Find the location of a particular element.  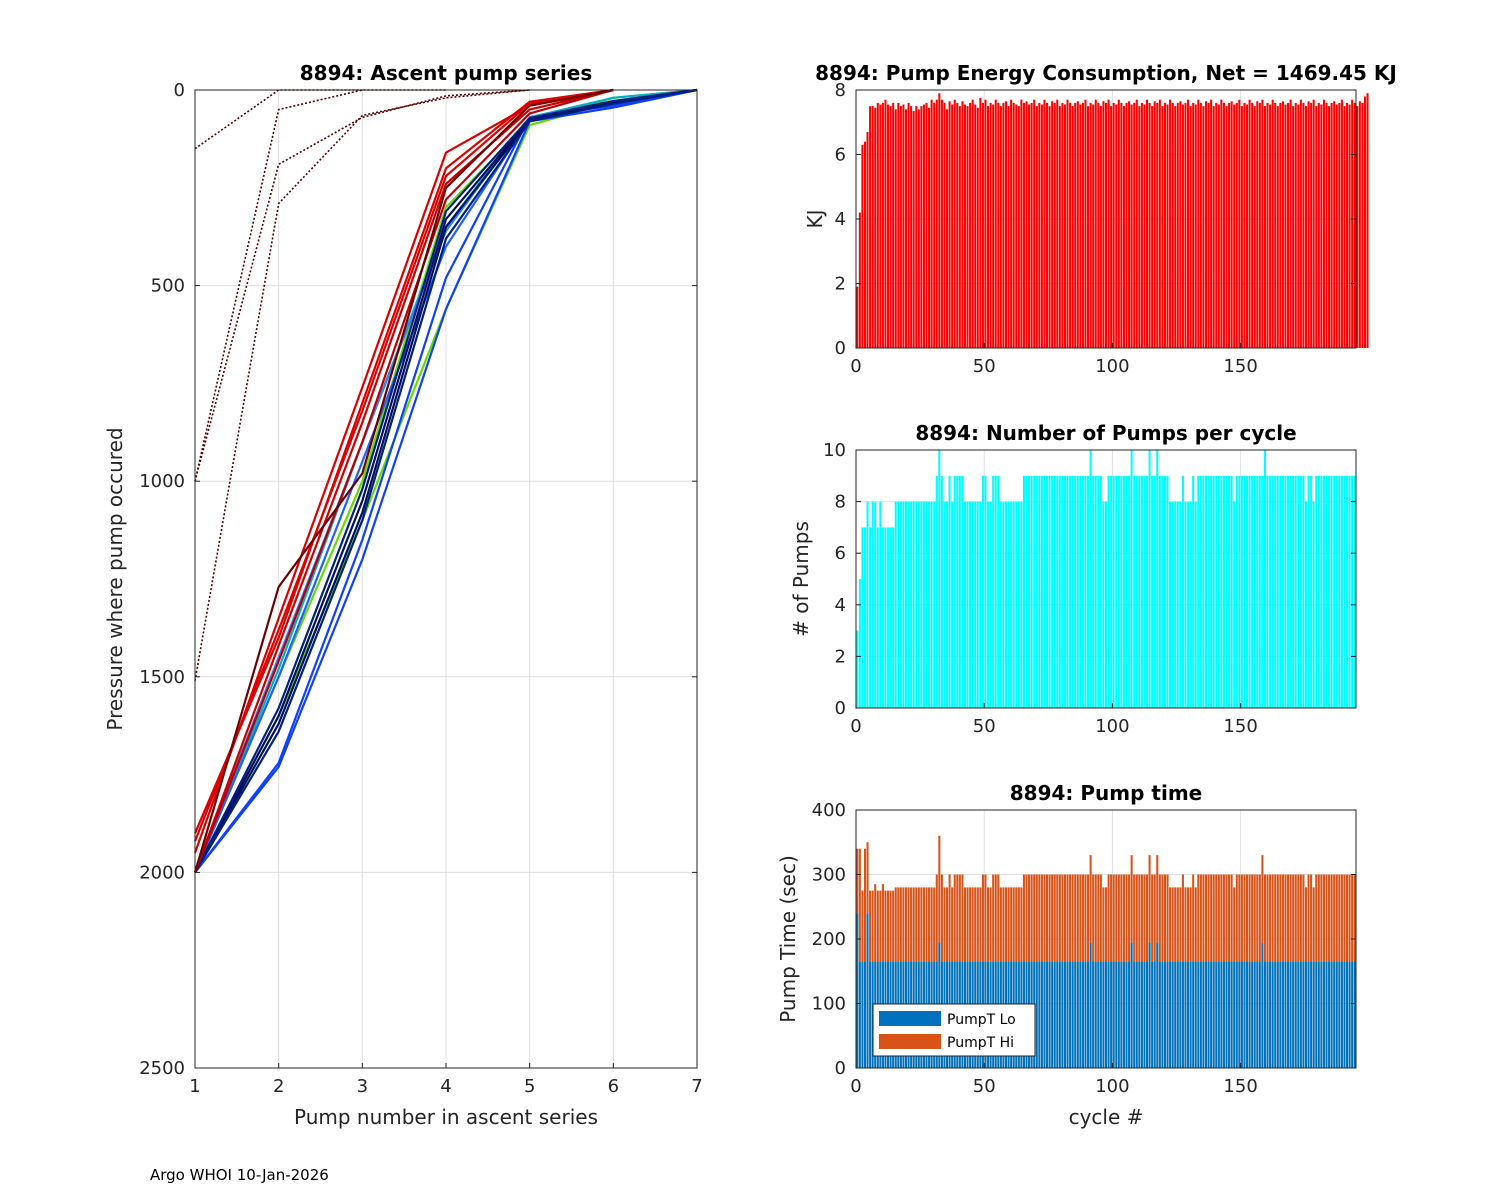

x-tick-label: 5 is located at coordinates (529, 1086).